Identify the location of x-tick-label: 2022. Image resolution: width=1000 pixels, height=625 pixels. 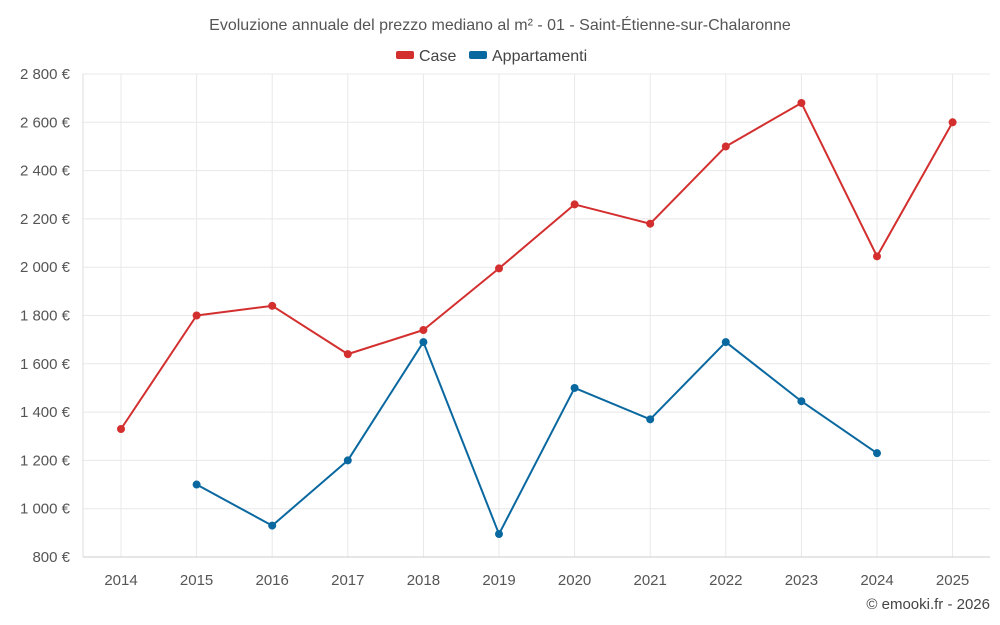
(725, 580).